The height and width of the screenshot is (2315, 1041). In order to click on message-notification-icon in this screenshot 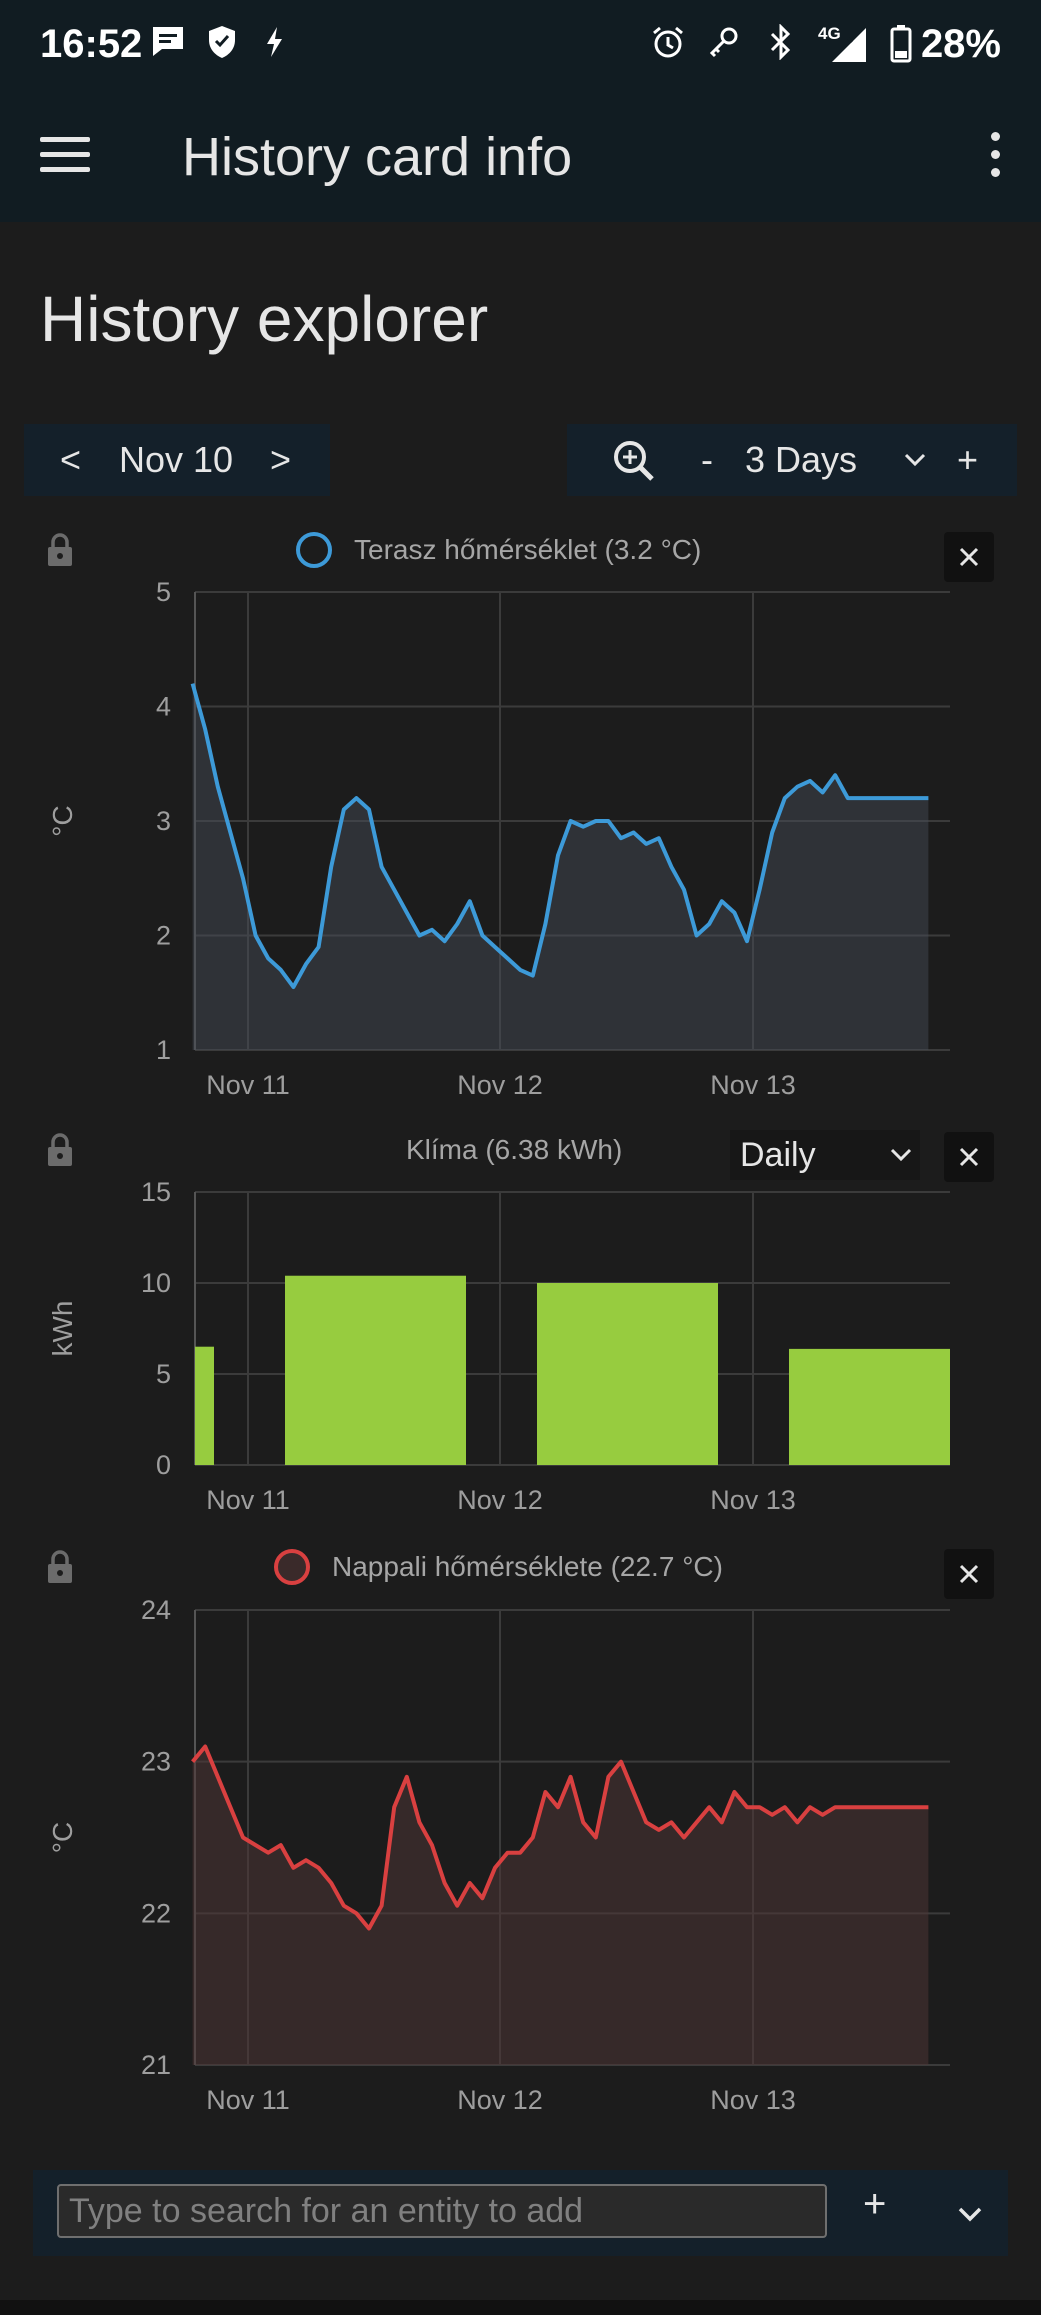, I will do `click(168, 41)`.